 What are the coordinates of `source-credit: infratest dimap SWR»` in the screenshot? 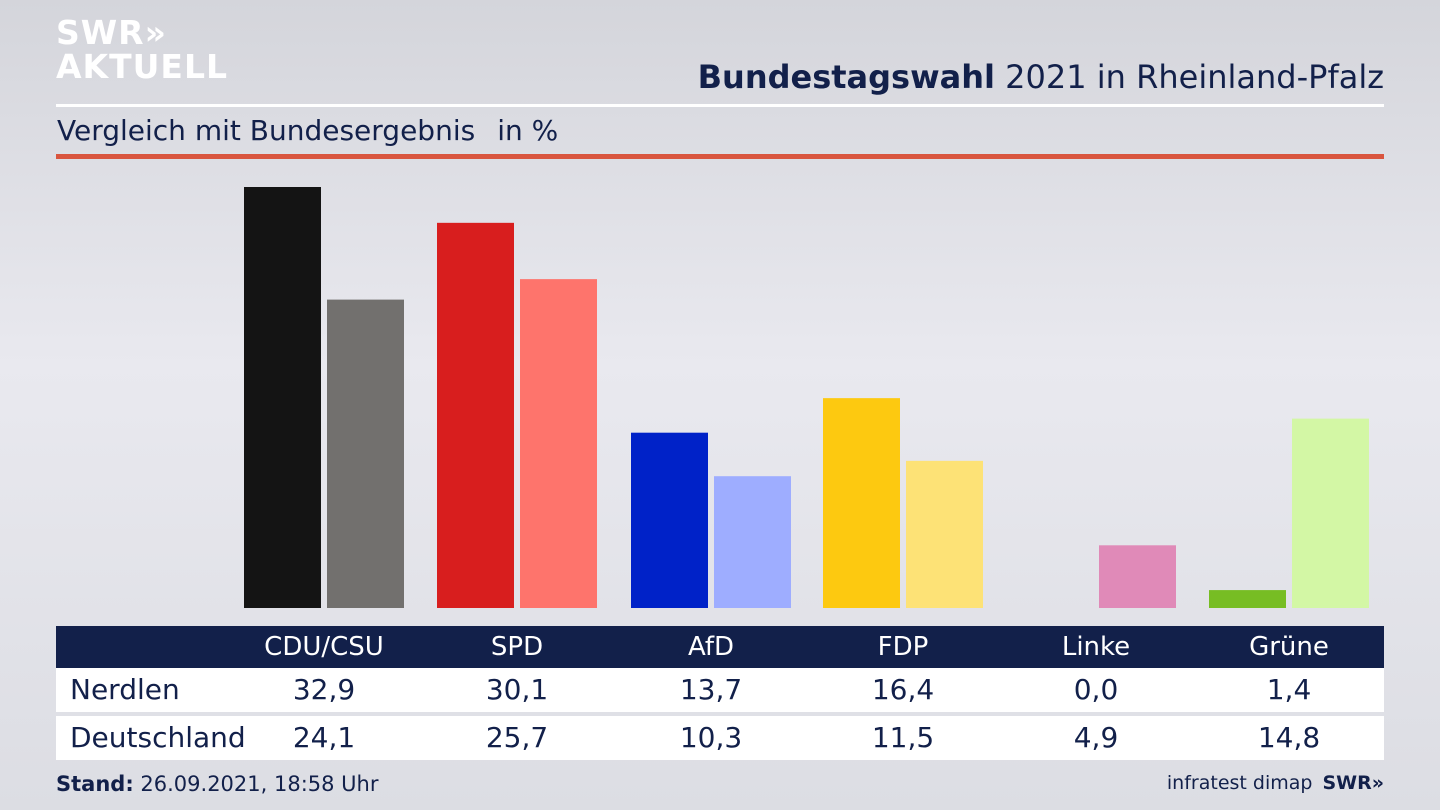 It's located at (1275, 783).